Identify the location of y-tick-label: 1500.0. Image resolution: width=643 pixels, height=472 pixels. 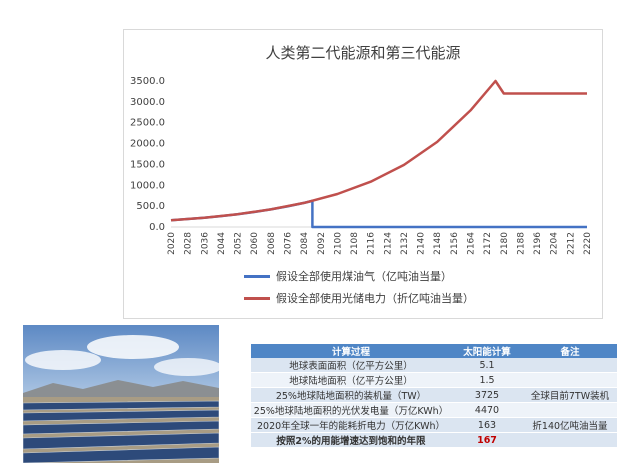
(147, 164).